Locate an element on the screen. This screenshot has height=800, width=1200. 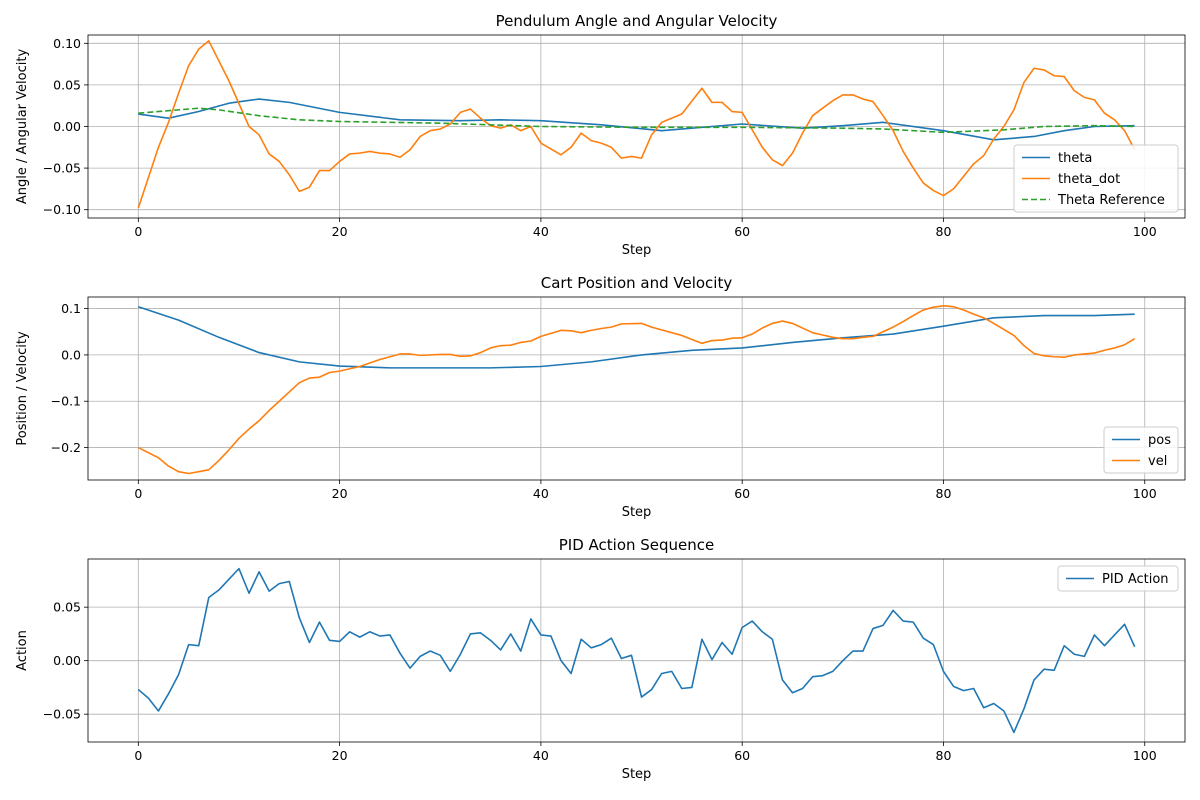
y-tick-label: 0.10 is located at coordinates (67, 43).